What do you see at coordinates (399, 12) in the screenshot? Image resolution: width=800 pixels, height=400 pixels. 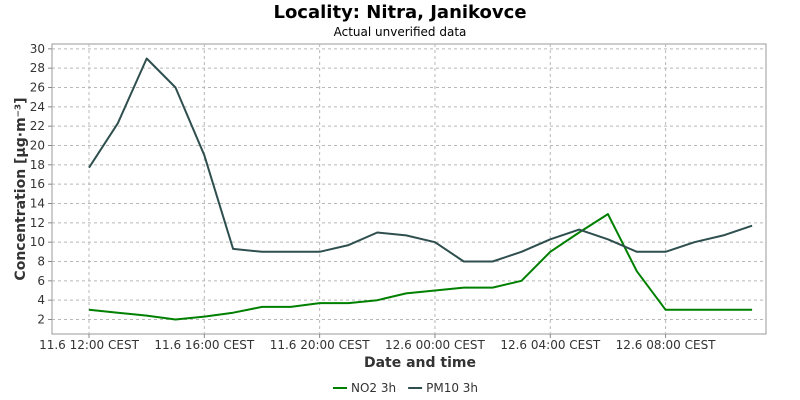 I see `chart-title: Locality: Nitra, Janikovce` at bounding box center [399, 12].